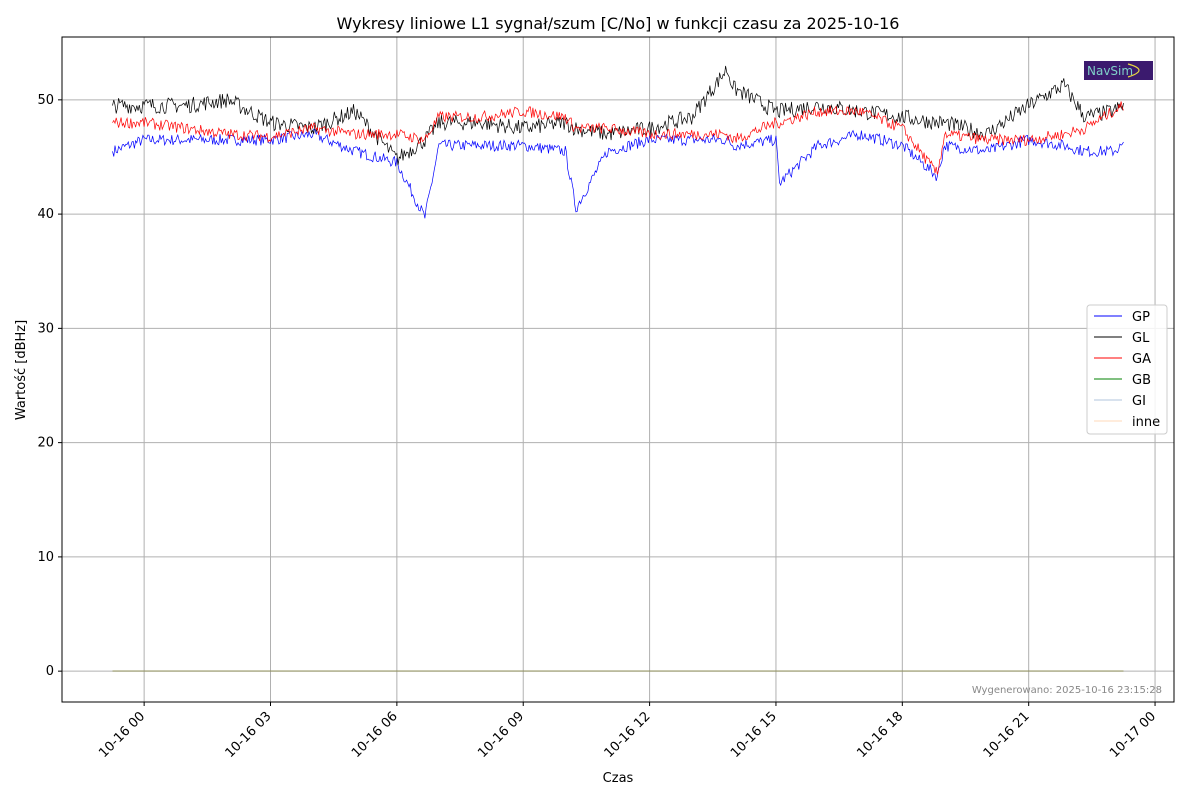  What do you see at coordinates (122, 735) in the screenshot?
I see `x-tick-label: 10-16 00` at bounding box center [122, 735].